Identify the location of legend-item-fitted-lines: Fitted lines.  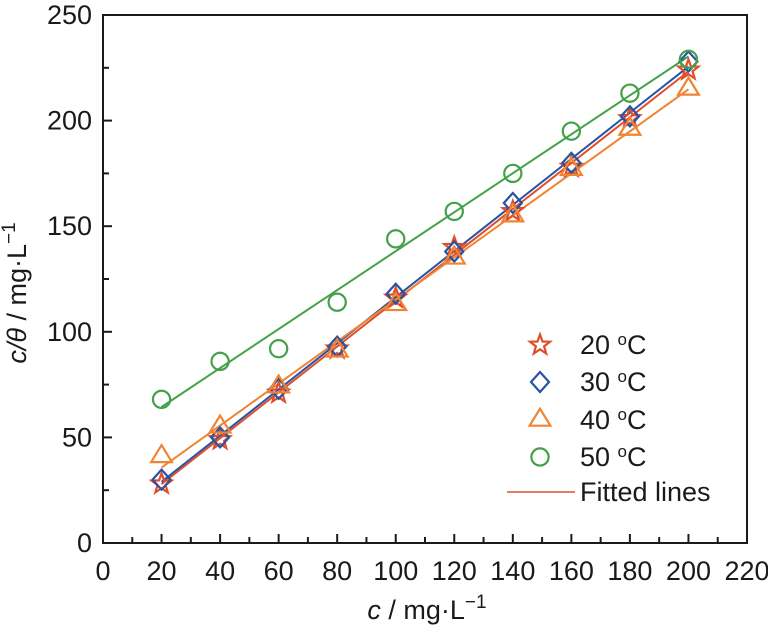
(609, 492).